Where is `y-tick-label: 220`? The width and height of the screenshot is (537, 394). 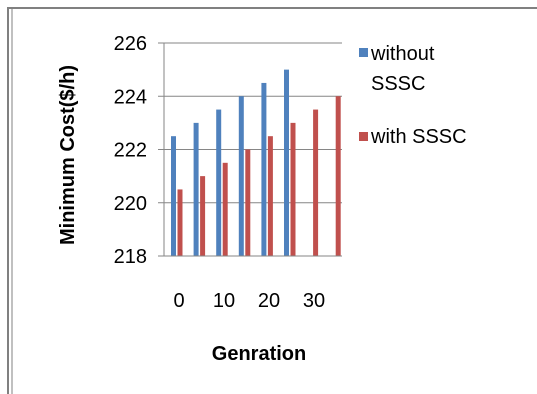
y-tick-label: 220 is located at coordinates (130, 204).